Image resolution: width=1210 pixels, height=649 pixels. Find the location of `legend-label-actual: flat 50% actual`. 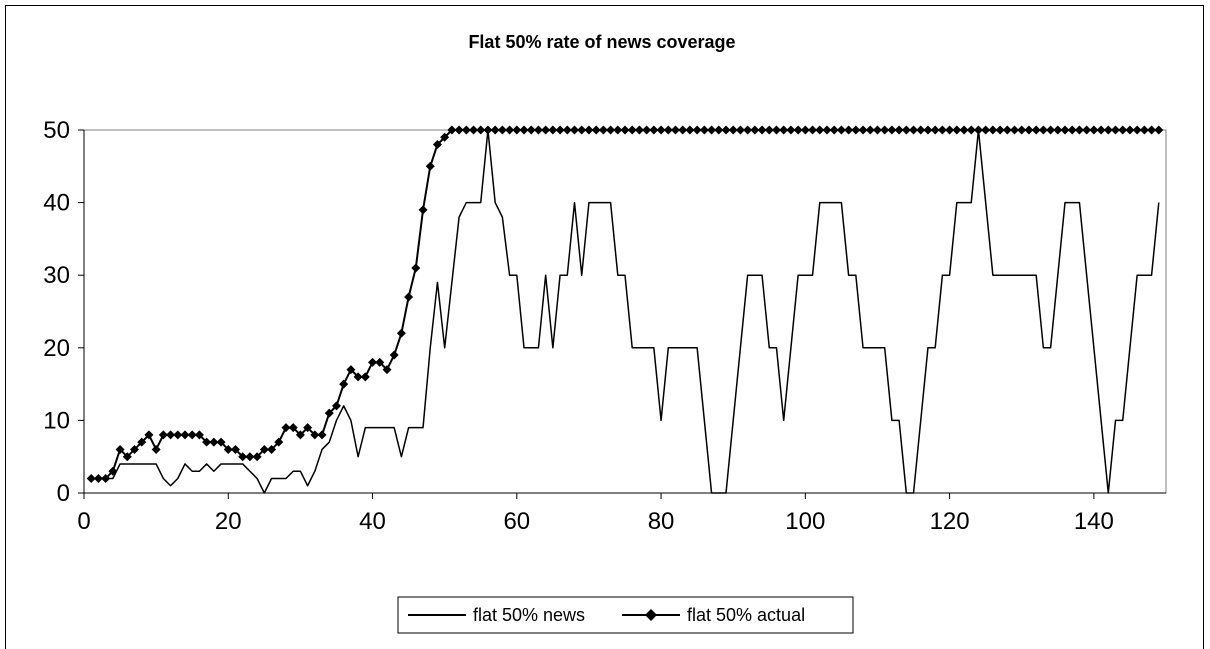

legend-label-actual: flat 50% actual is located at coordinates (746, 615).